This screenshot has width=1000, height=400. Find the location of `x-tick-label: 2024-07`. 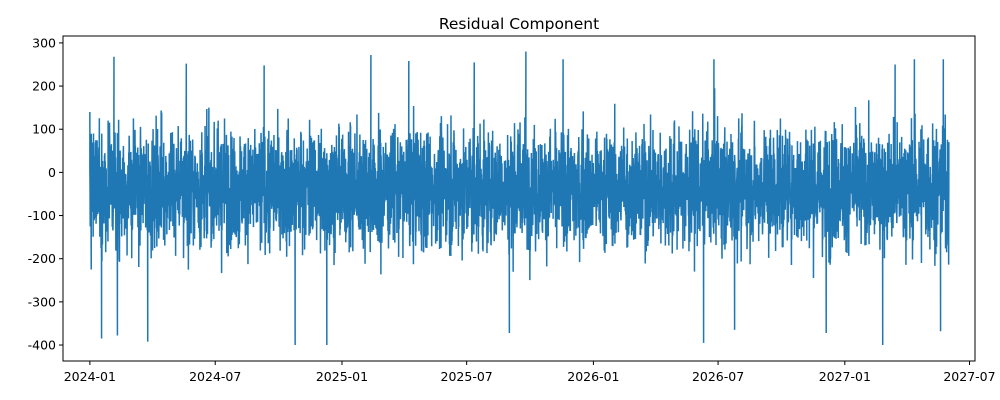

x-tick-label: 2024-07 is located at coordinates (215, 376).